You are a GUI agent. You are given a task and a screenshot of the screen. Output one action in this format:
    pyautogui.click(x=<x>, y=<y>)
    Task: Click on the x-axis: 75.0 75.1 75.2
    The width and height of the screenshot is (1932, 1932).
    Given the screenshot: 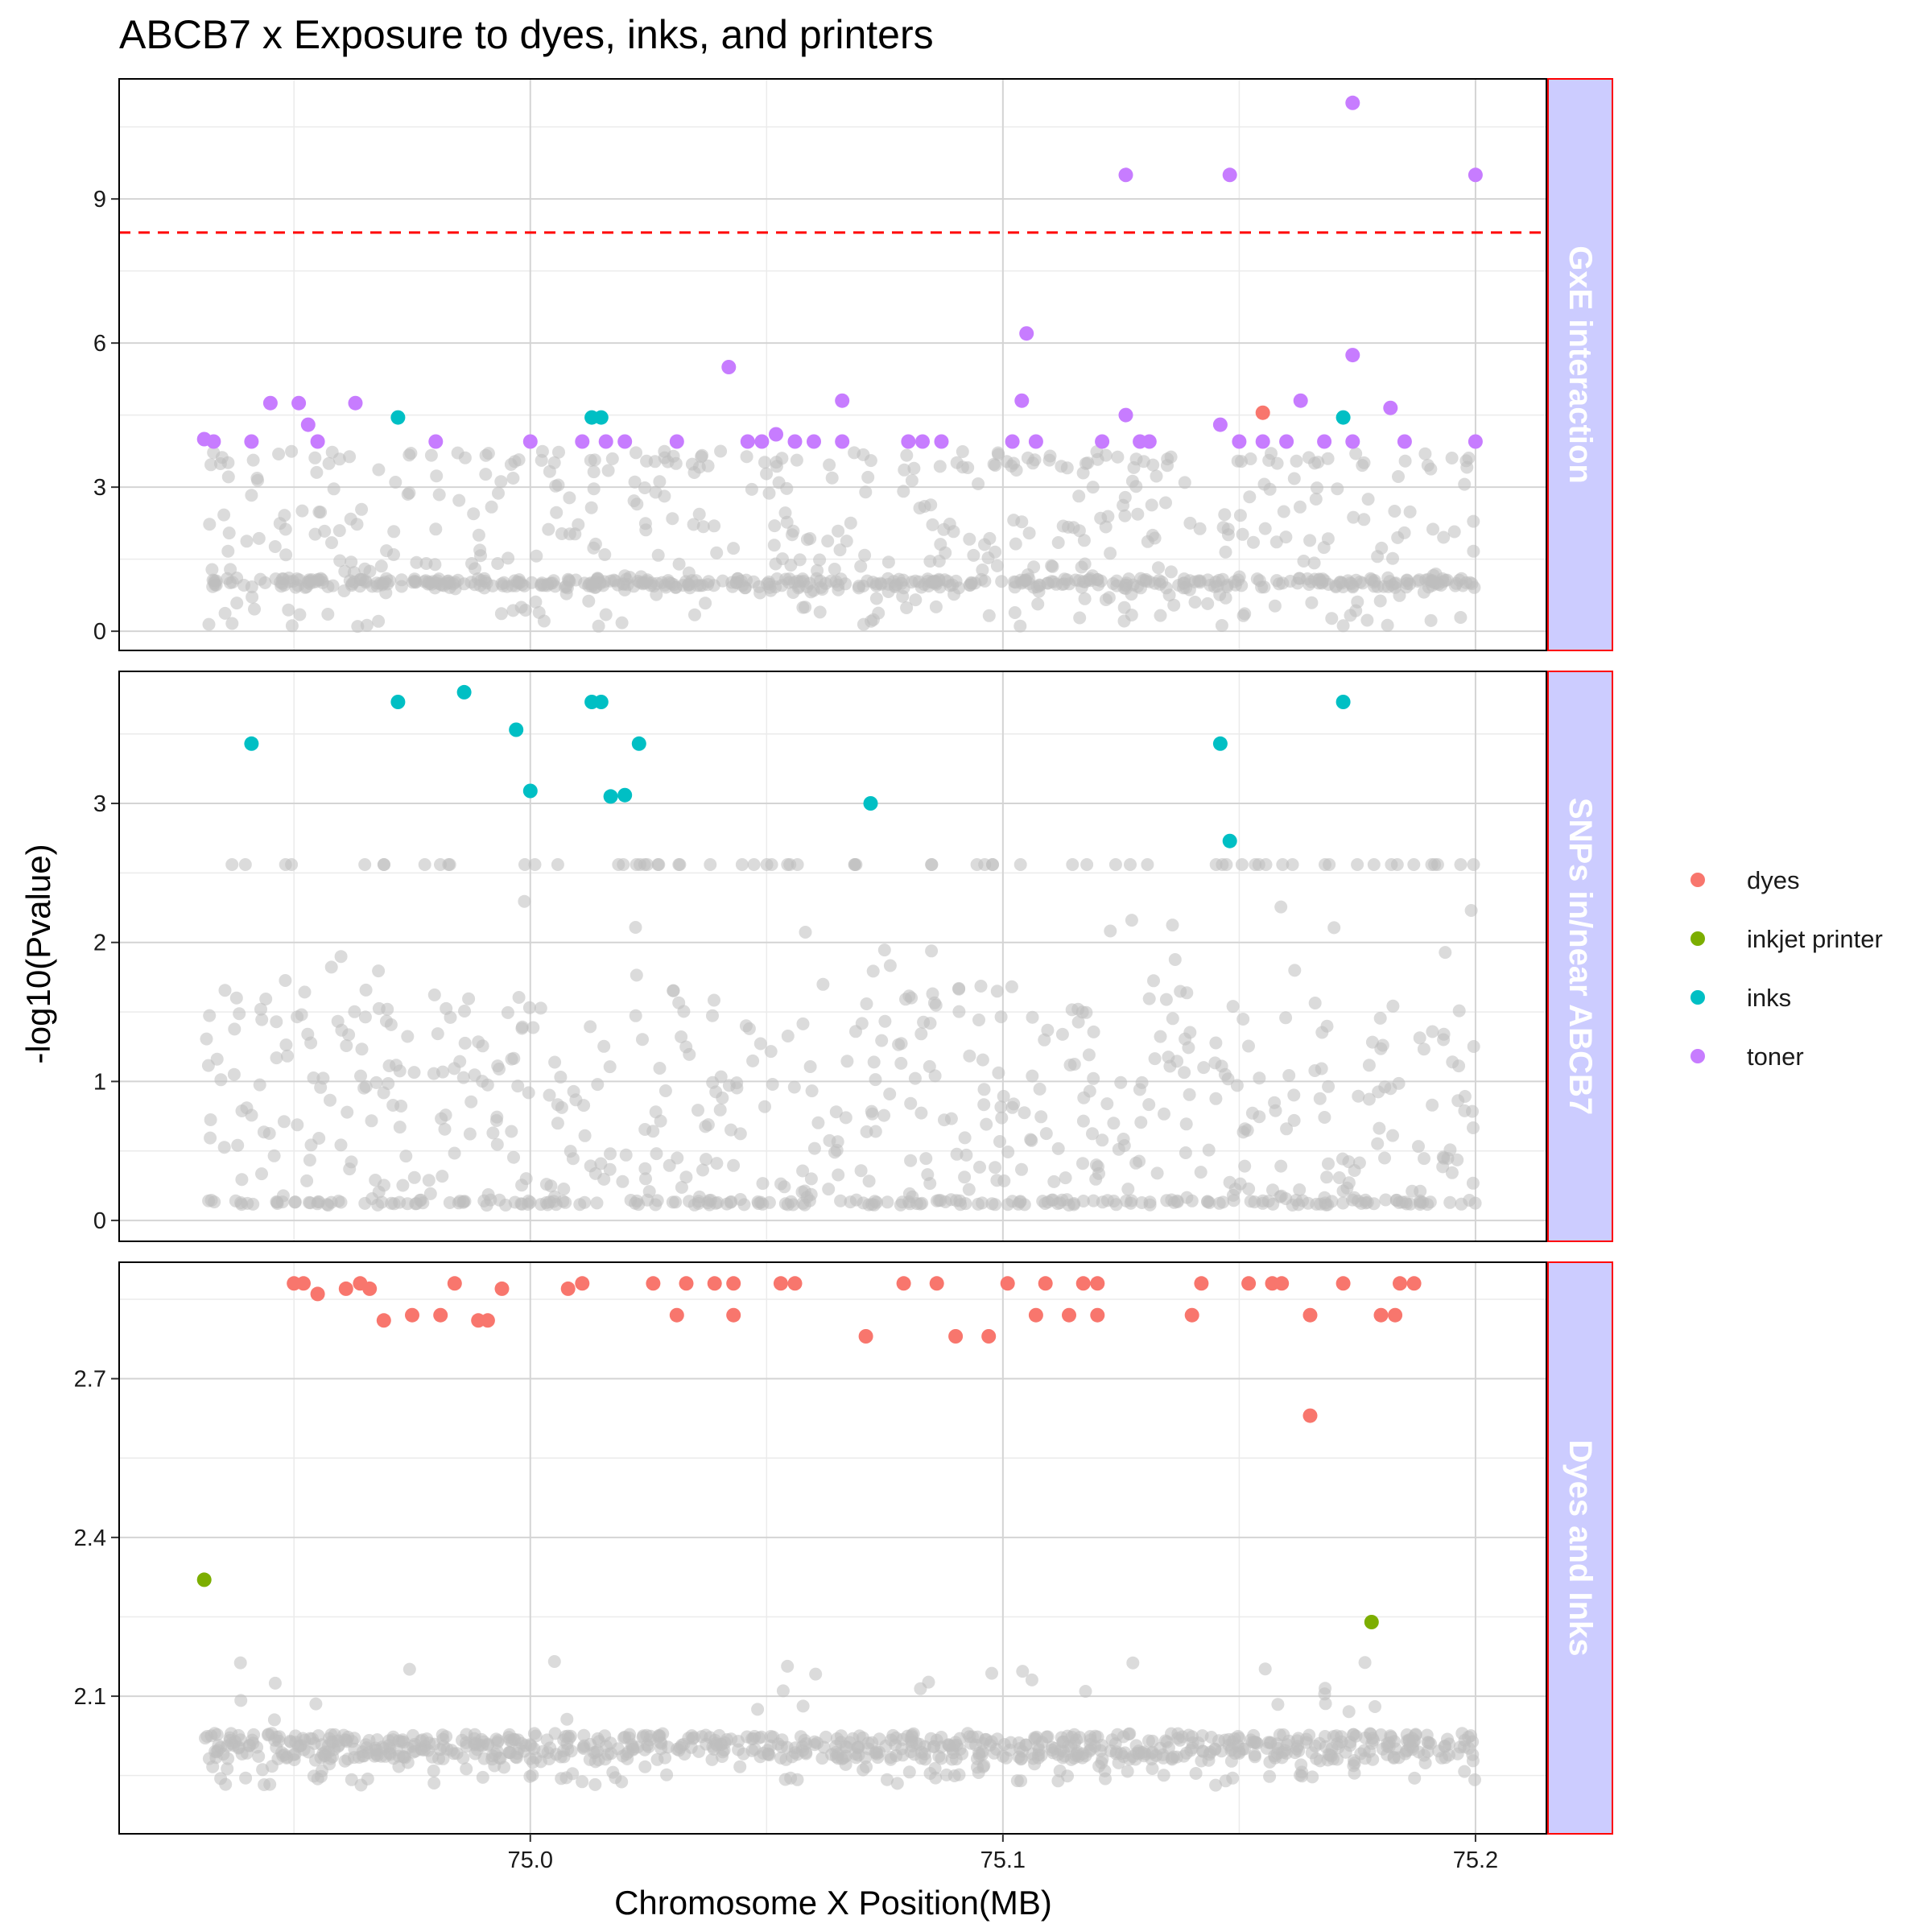 What is the action you would take?
    pyautogui.click(x=1003, y=1853)
    